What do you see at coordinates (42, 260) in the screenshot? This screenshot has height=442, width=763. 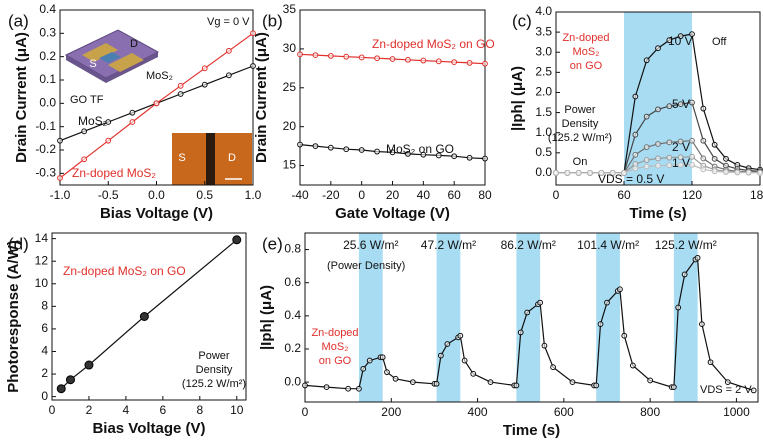 I see `y-tick-label: 12` at bounding box center [42, 260].